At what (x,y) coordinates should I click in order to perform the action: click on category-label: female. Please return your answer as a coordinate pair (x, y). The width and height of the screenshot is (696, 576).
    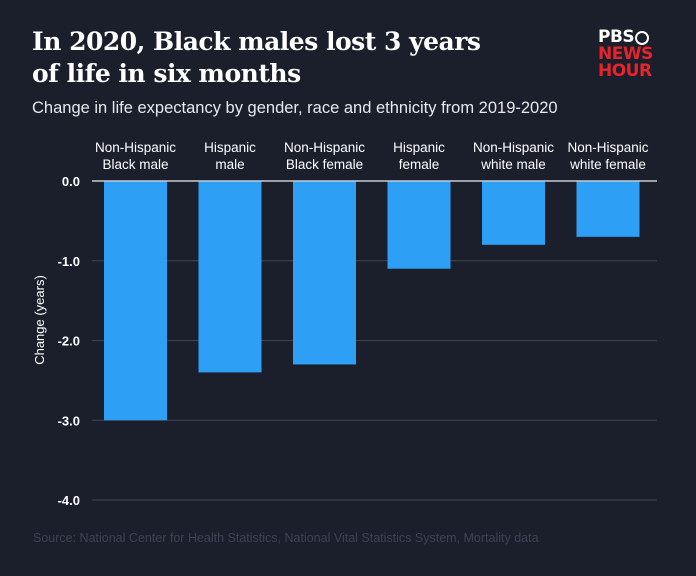
    Looking at the image, I should click on (419, 164).